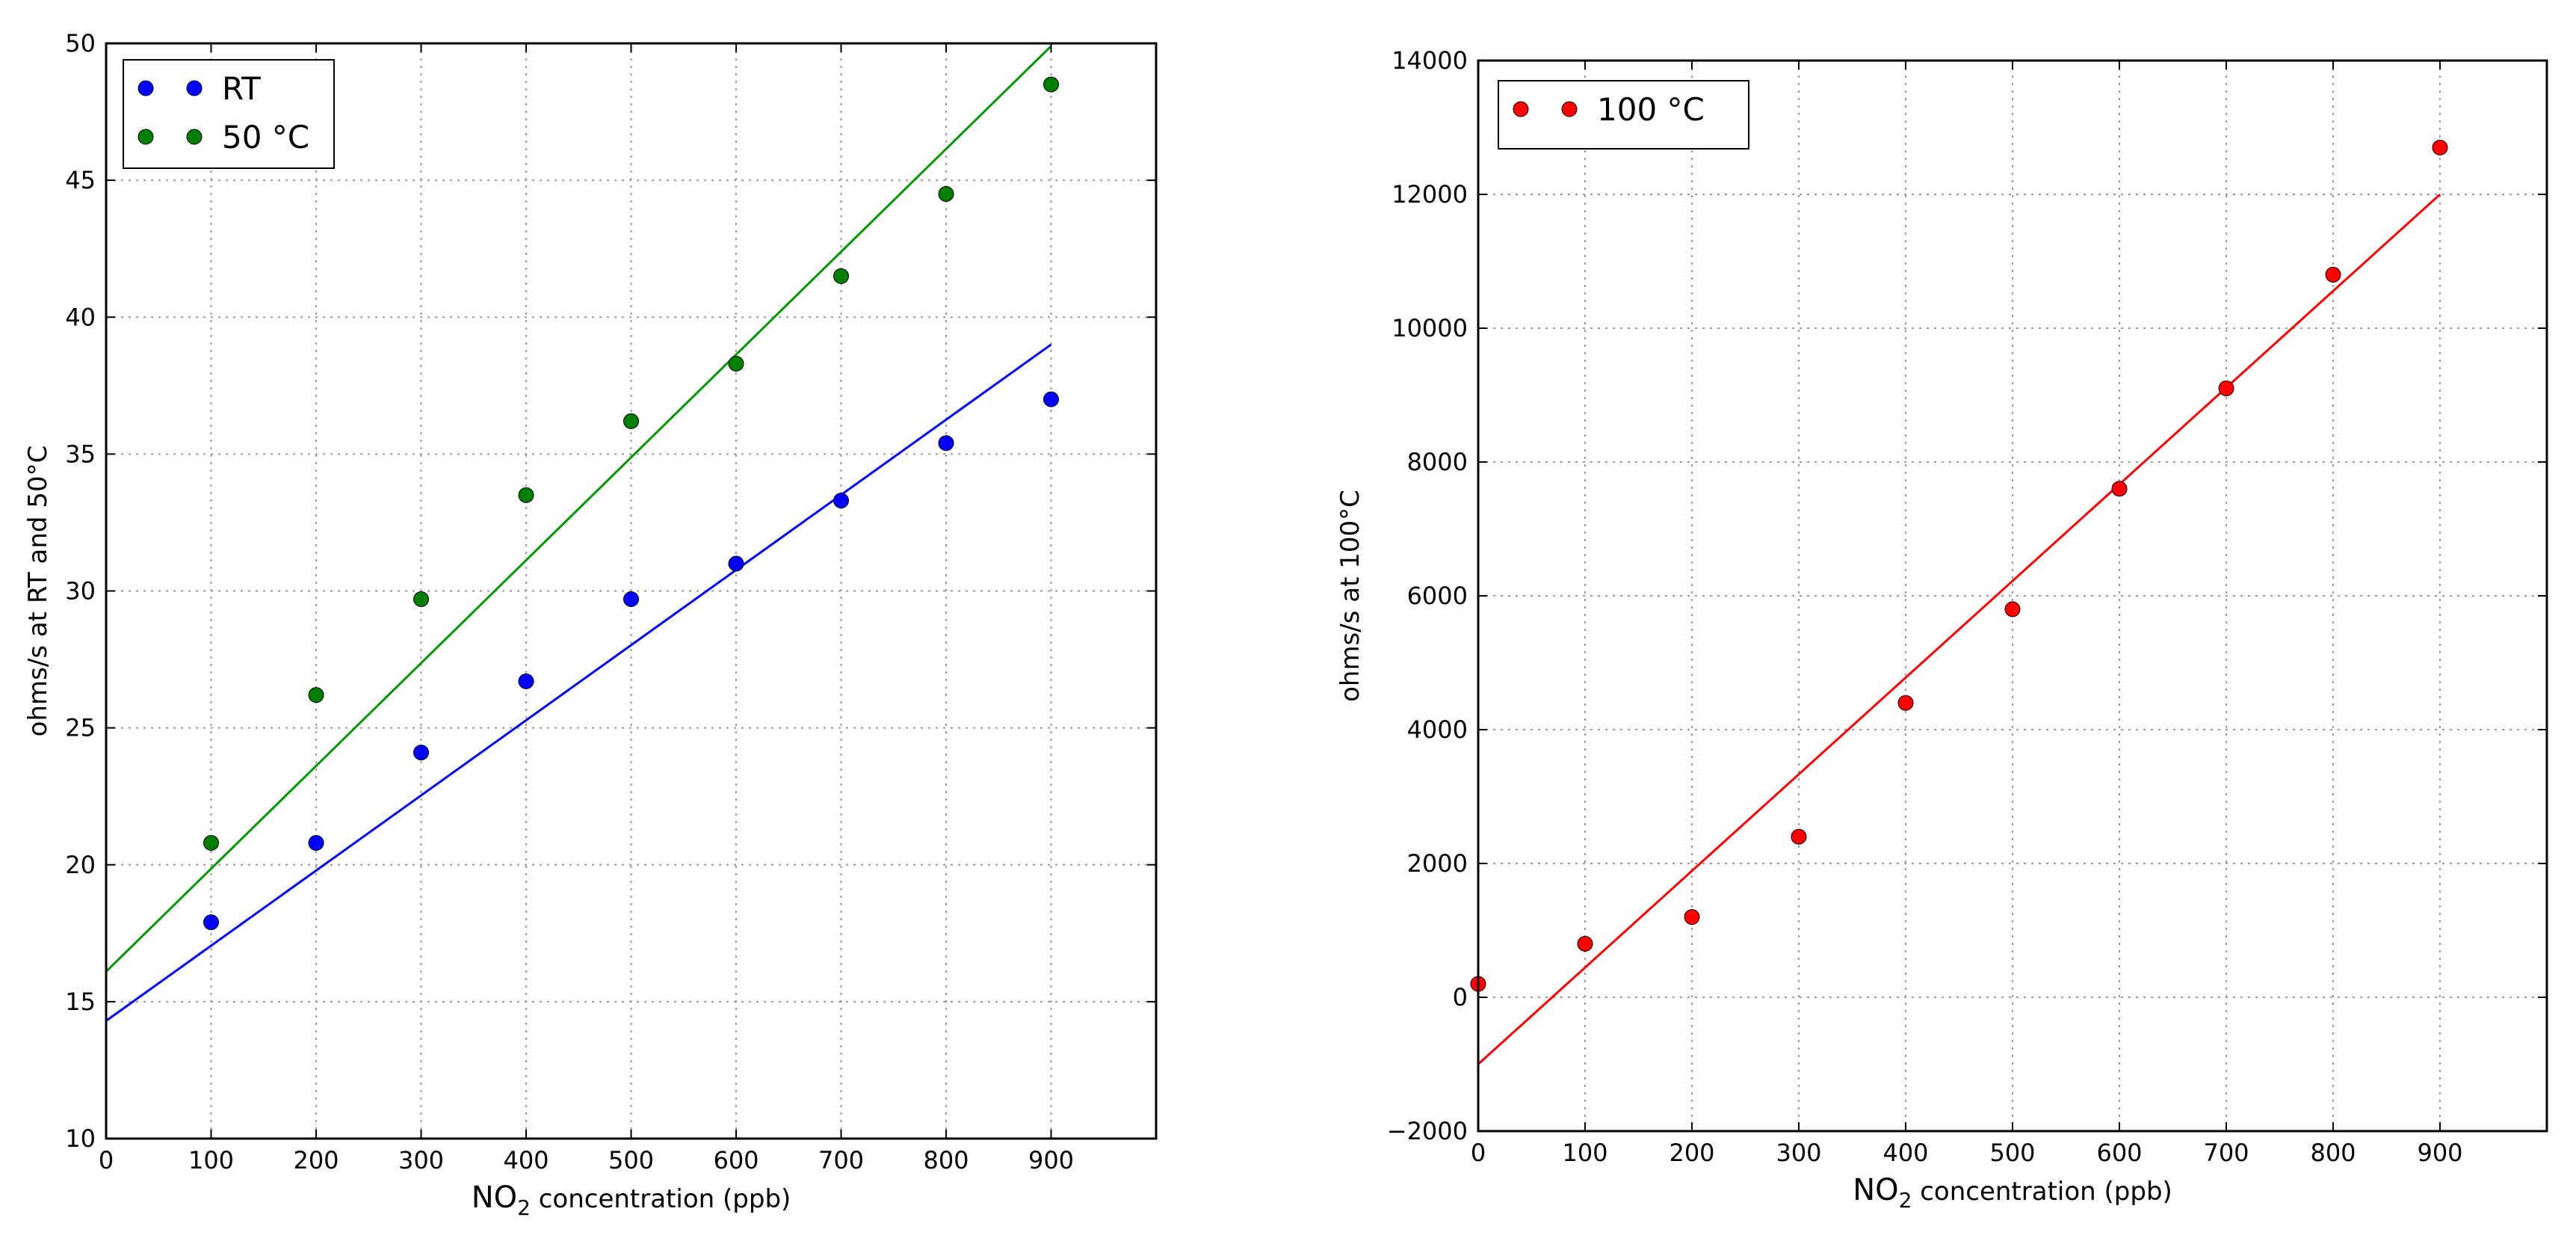 The height and width of the screenshot is (1241, 2576). I want to click on y-tick-label: 40, so click(80, 317).